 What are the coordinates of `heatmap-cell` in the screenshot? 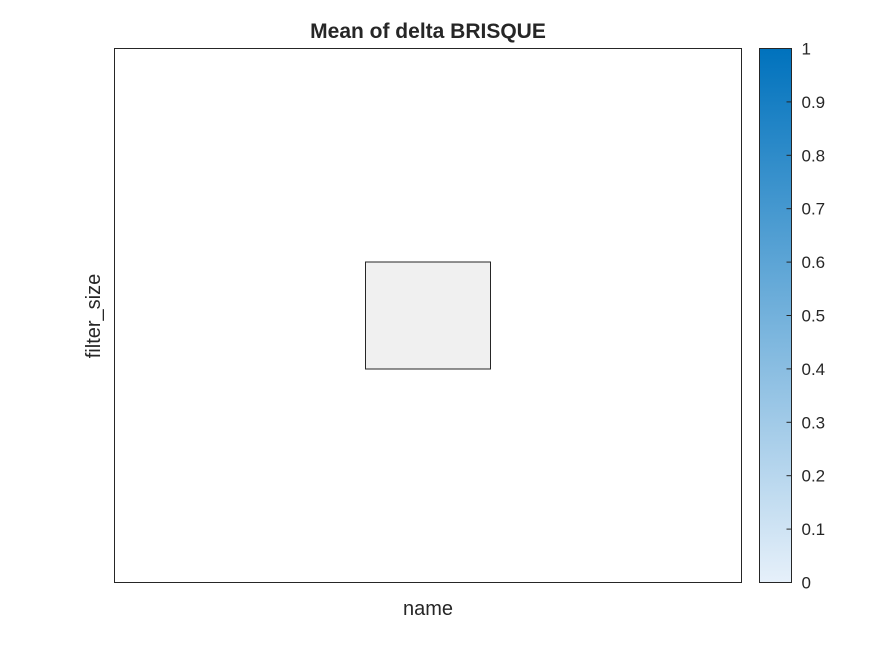 It's located at (428, 315).